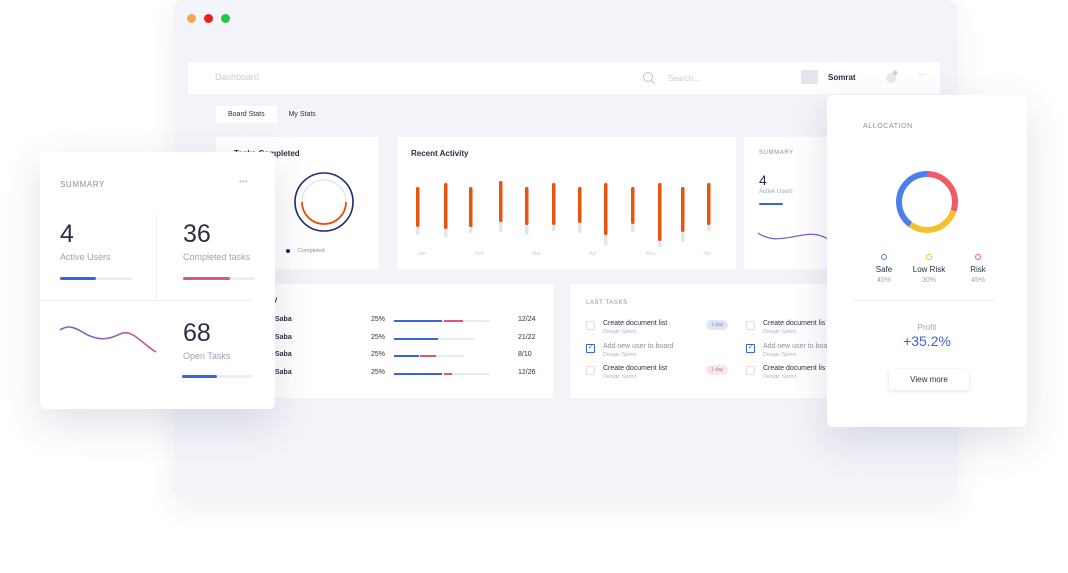 The height and width of the screenshot is (573, 1068). Describe the element at coordinates (793, 236) in the screenshot. I see `summary-back-sparkline` at that location.